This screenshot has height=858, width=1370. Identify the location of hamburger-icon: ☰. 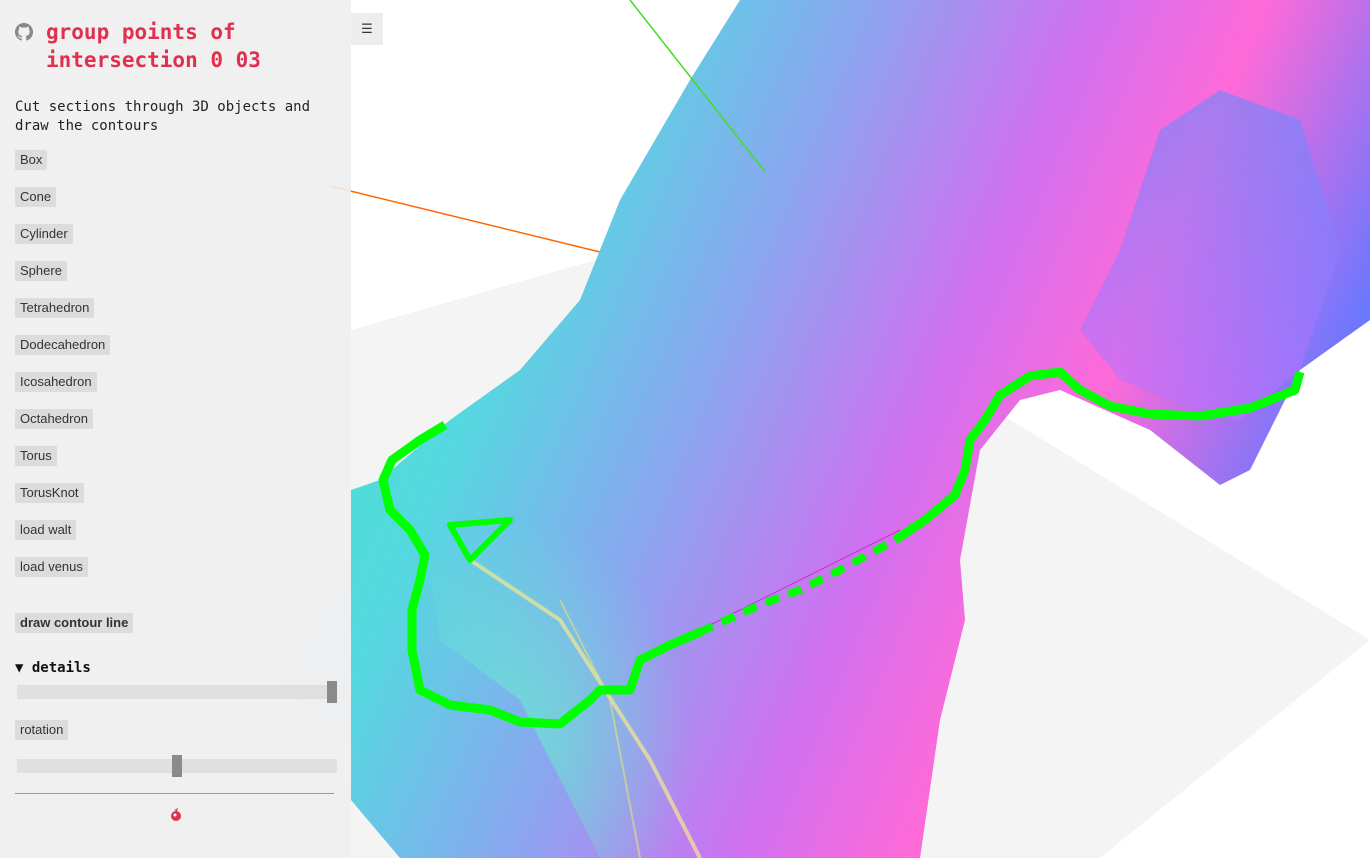
(367, 29).